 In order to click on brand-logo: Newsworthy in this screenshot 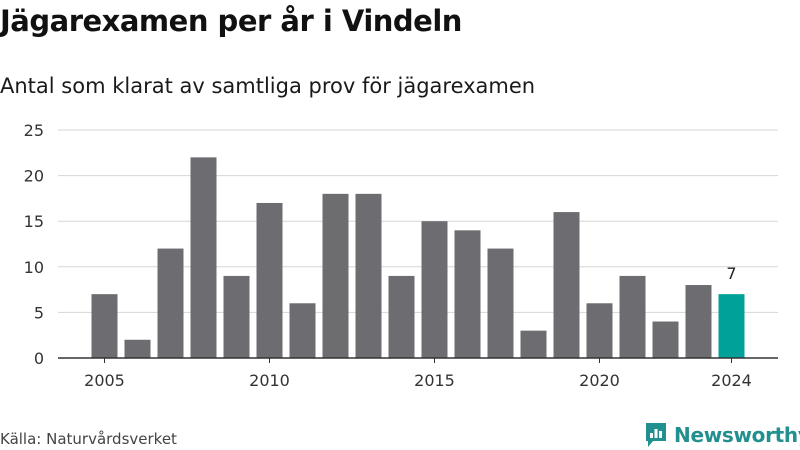, I will do `click(722, 435)`.